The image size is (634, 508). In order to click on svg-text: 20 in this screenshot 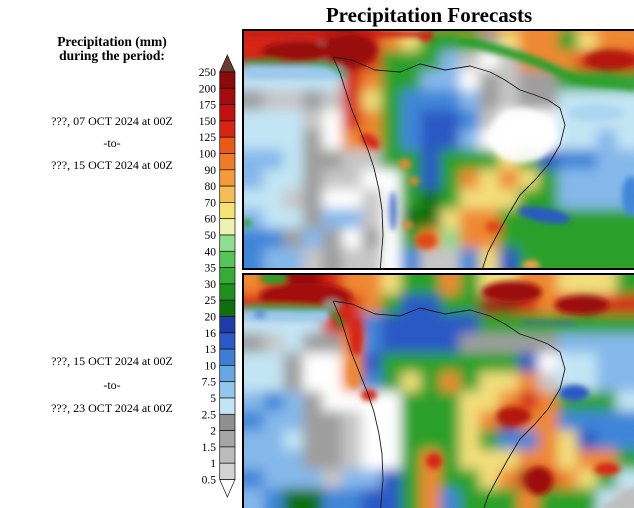, I will do `click(211, 318)`.